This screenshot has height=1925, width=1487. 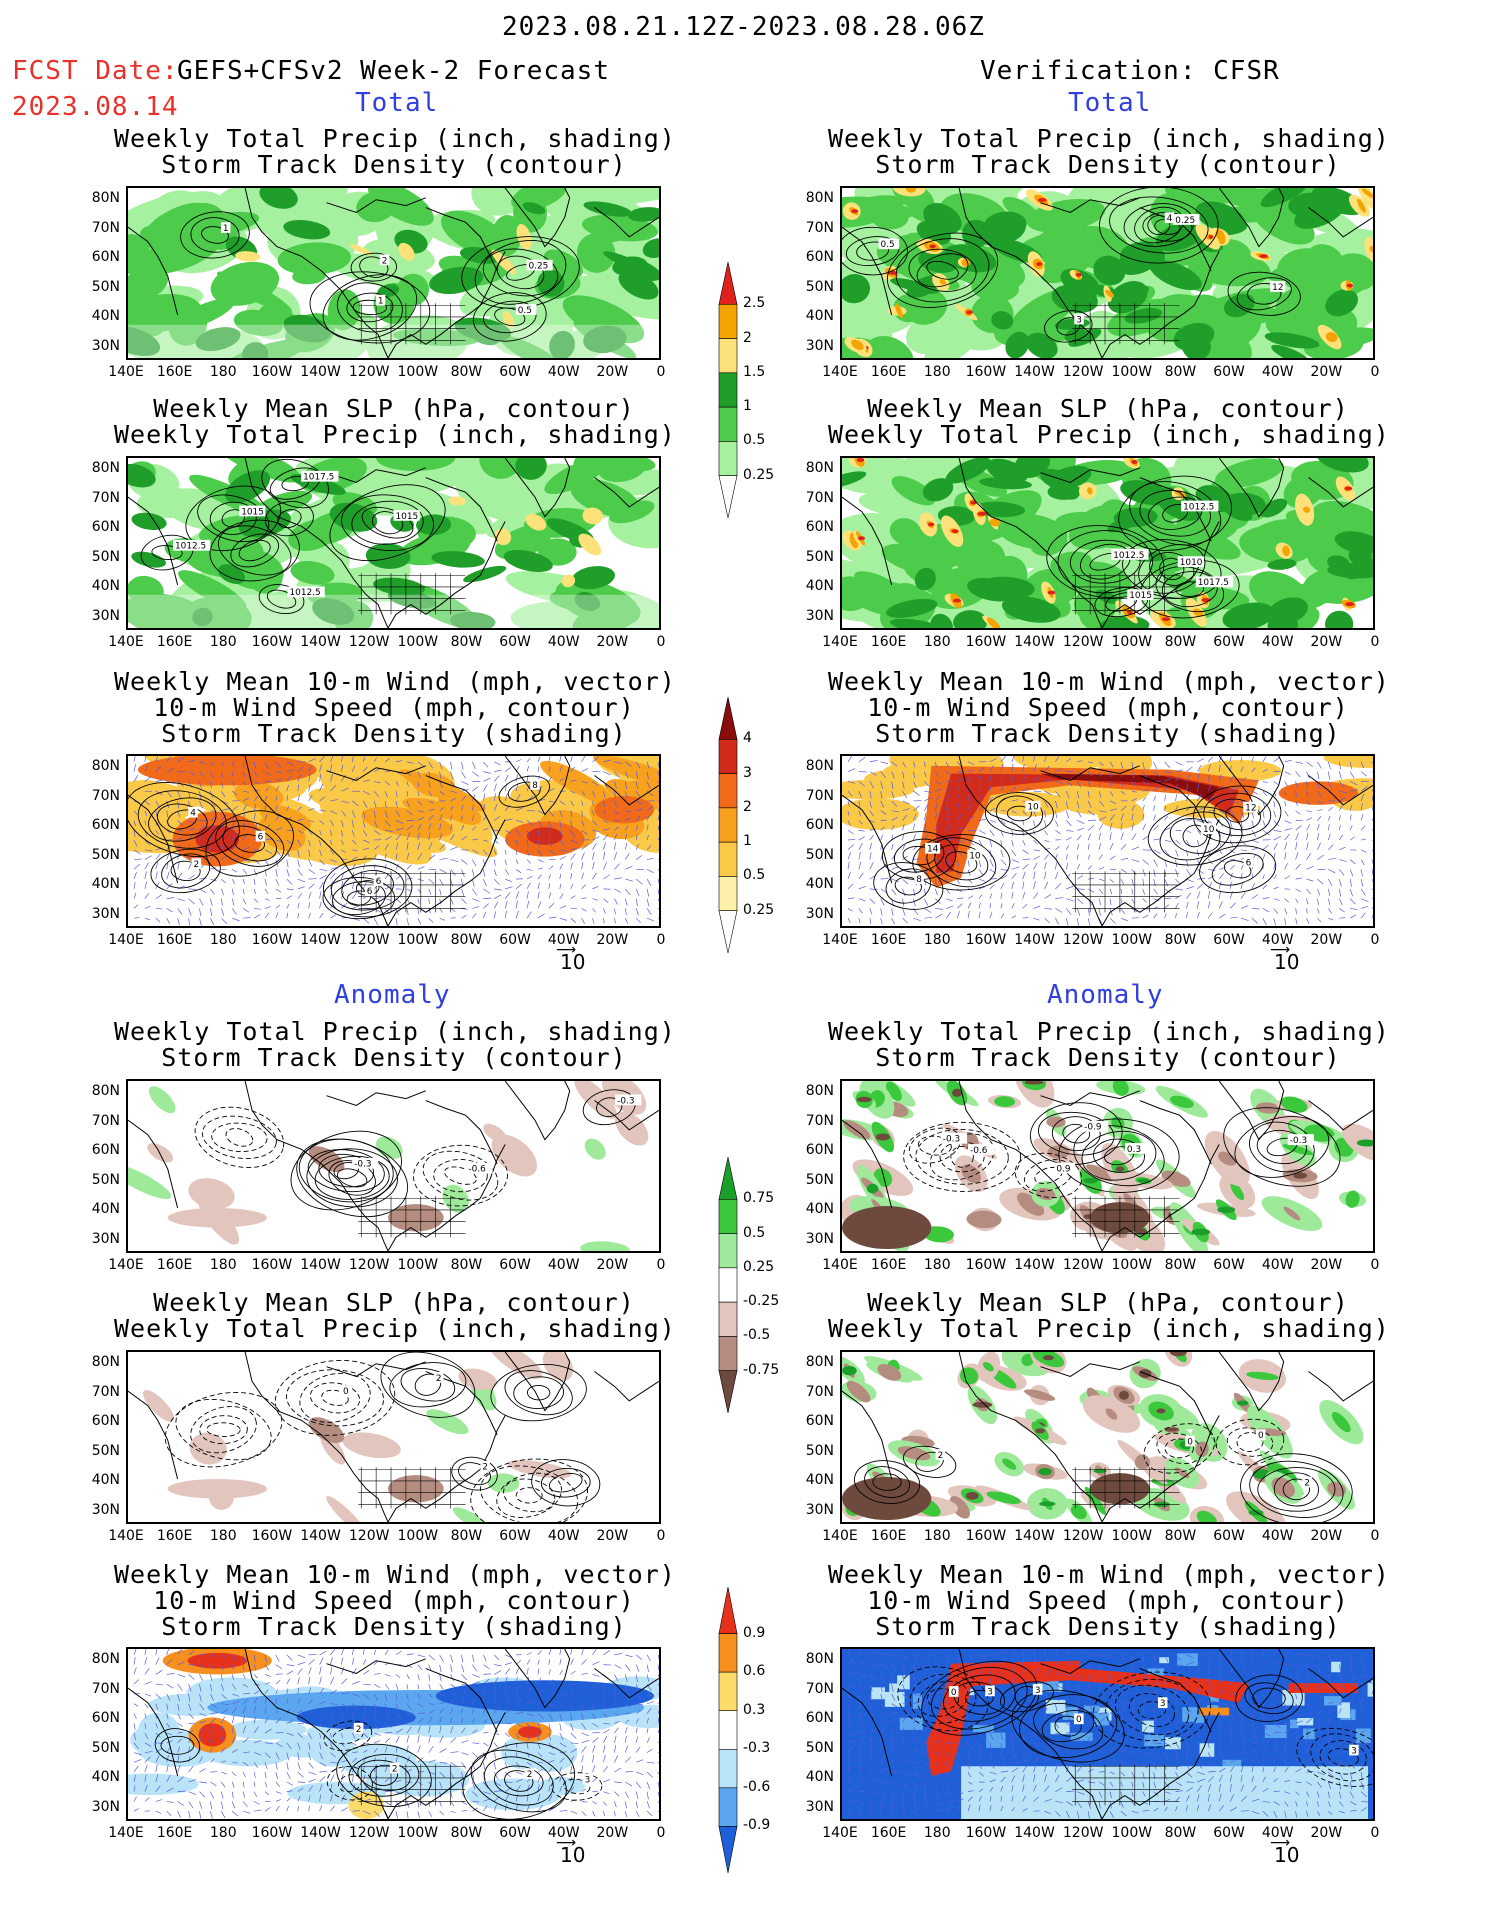 I want to click on map-panel-L5: 2 0 2, so click(x=393, y=1437).